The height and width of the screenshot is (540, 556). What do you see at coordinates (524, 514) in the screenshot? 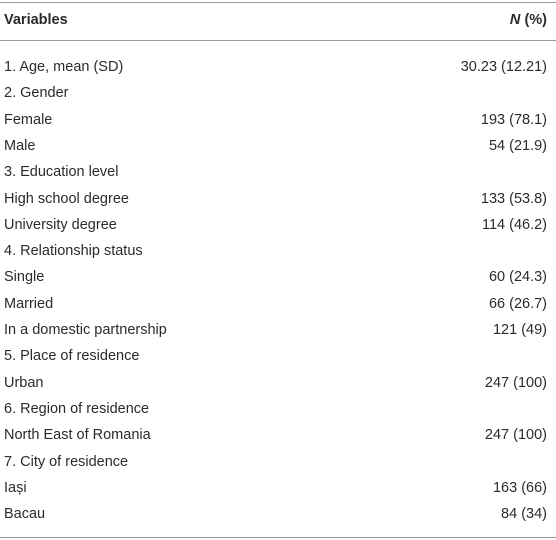
I see `row-value: 84 (34)` at bounding box center [524, 514].